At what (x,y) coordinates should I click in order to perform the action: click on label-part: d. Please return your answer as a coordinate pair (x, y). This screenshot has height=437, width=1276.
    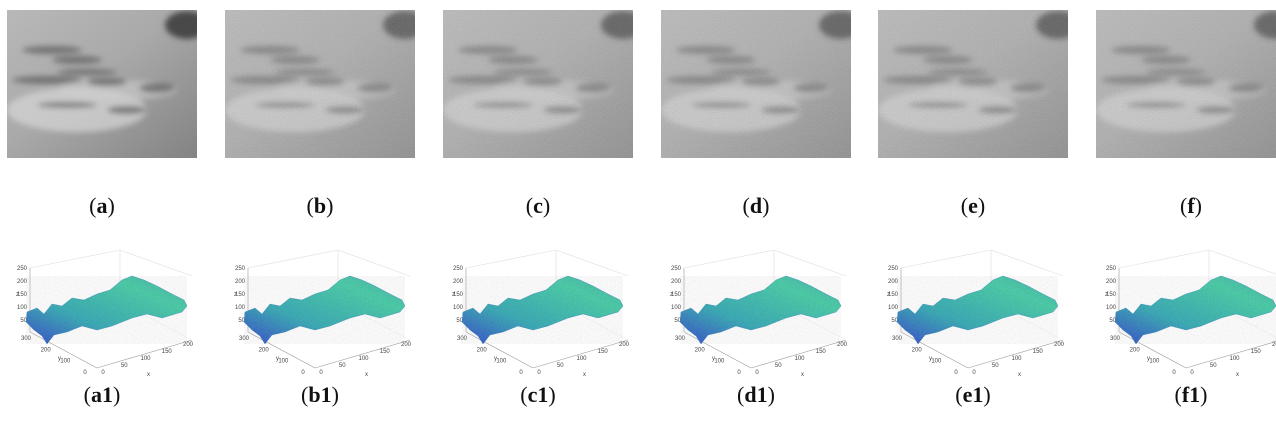
    Looking at the image, I should click on (756, 205).